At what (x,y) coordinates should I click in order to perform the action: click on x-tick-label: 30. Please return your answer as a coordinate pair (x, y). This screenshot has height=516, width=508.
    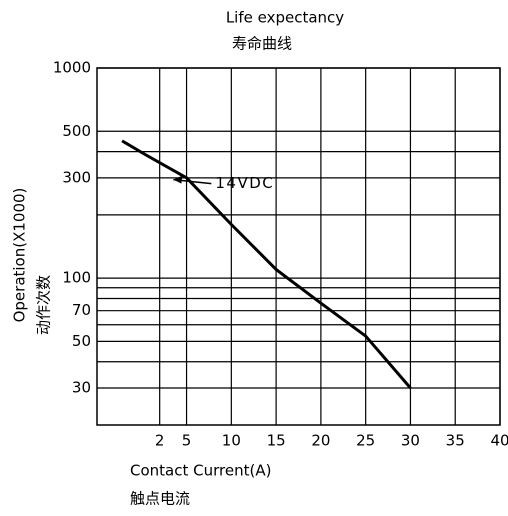
    Looking at the image, I should click on (410, 441).